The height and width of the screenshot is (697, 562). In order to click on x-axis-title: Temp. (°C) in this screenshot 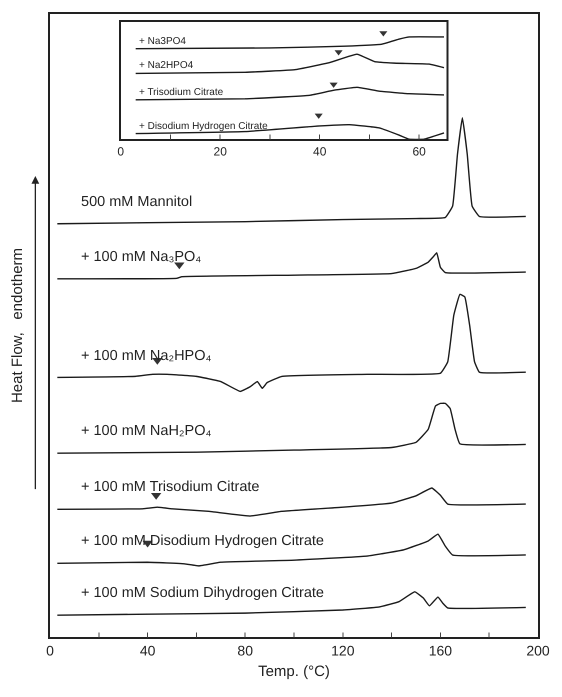, I will do `click(294, 671)`.